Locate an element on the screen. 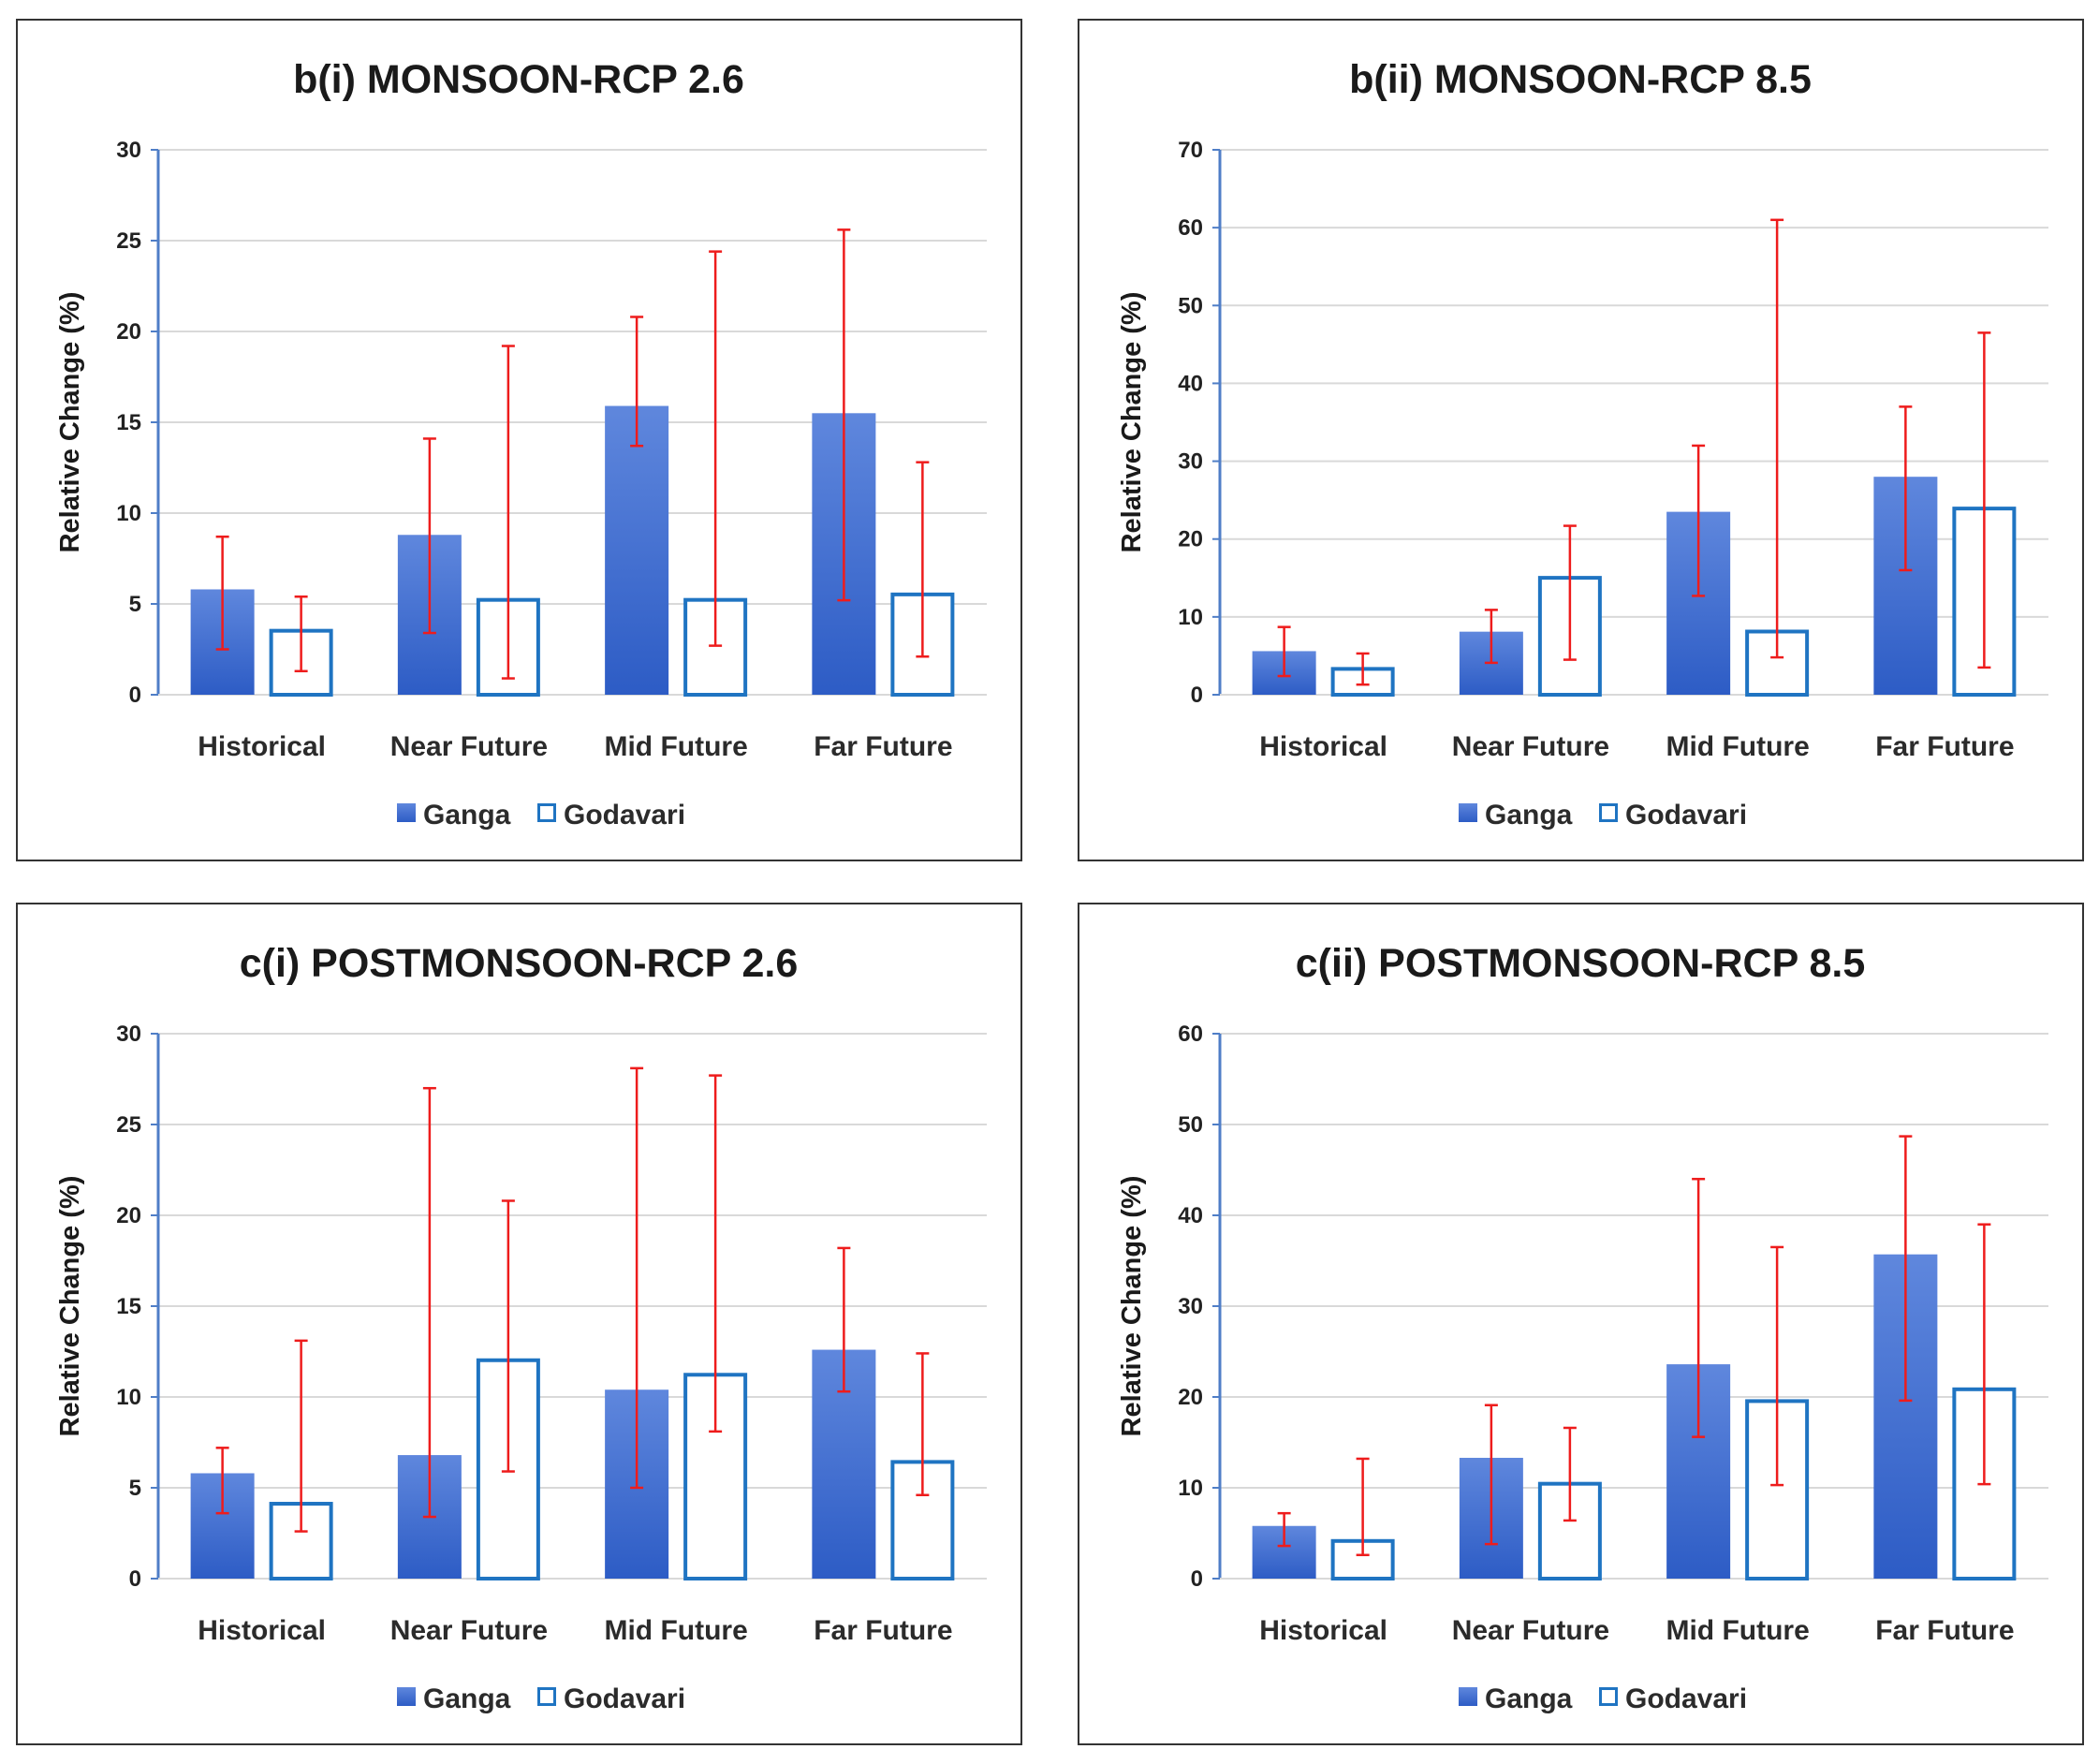 The width and height of the screenshot is (2099, 1764). y-tick-label: 25 is located at coordinates (128, 1125).